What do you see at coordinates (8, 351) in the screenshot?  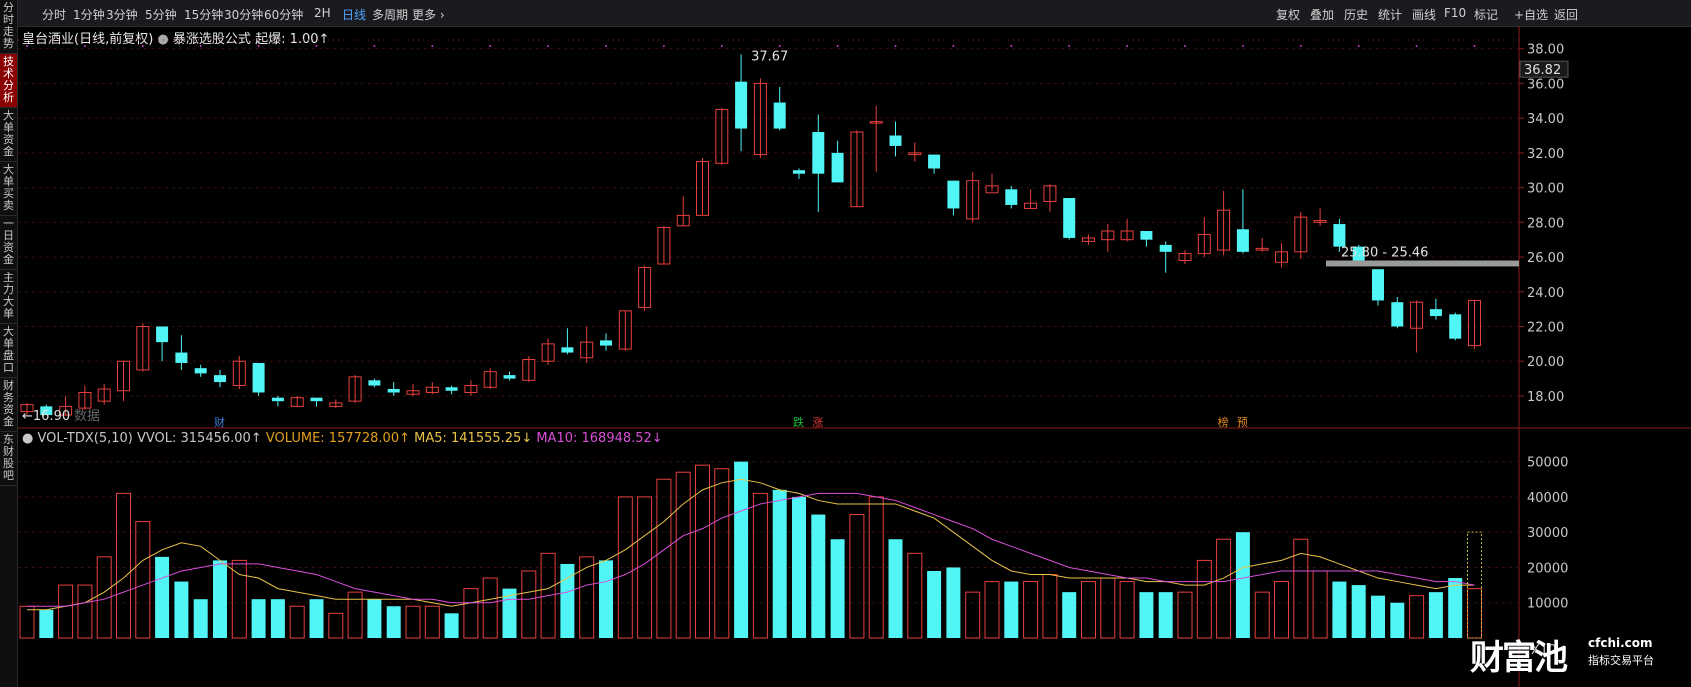 I see `side-tab-6: 大单盘口` at bounding box center [8, 351].